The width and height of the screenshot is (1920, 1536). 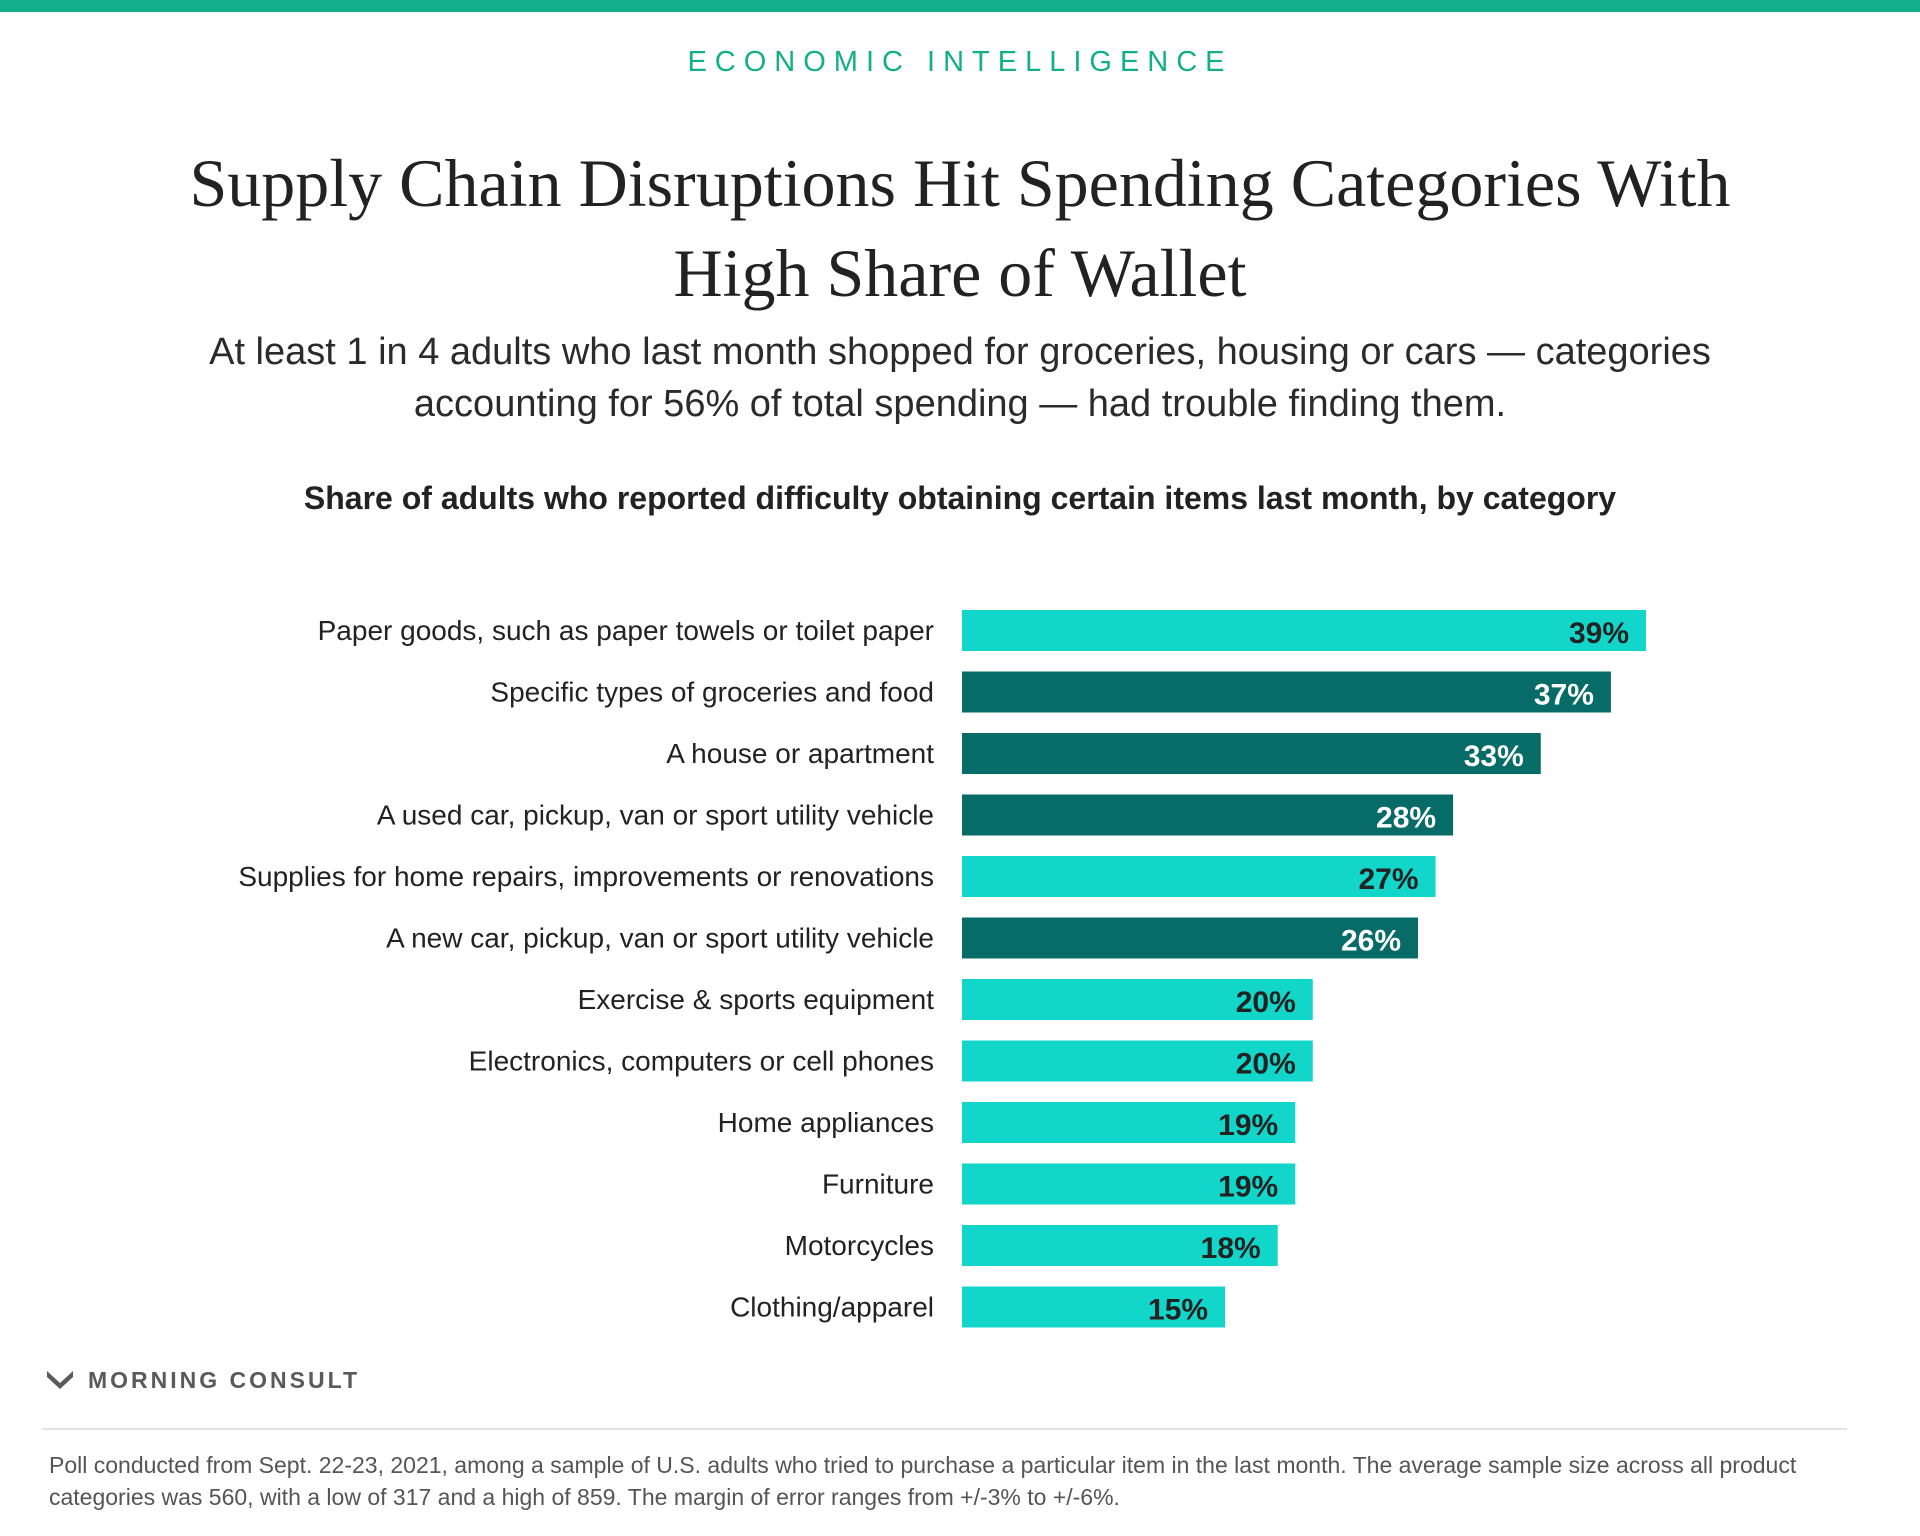 I want to click on value-label: 18%, so click(x=1231, y=1248).